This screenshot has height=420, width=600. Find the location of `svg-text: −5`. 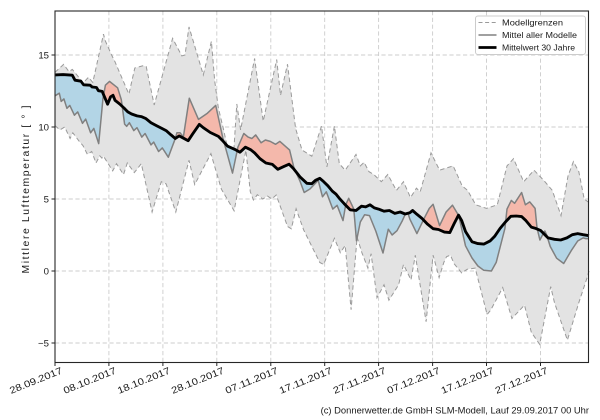

svg-text: −5 is located at coordinates (43, 343).